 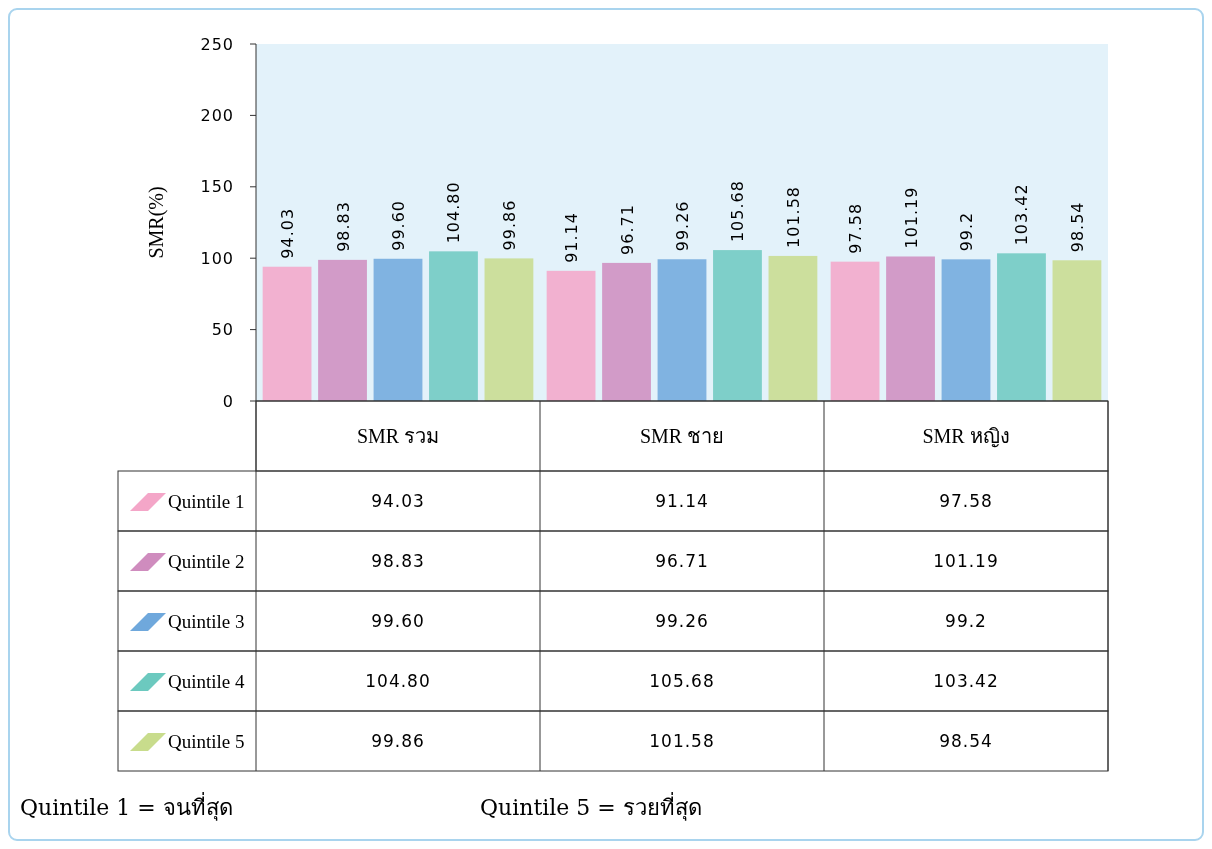 I want to click on text: Quintile 5 = รวยที่สุด, so click(x=591, y=806).